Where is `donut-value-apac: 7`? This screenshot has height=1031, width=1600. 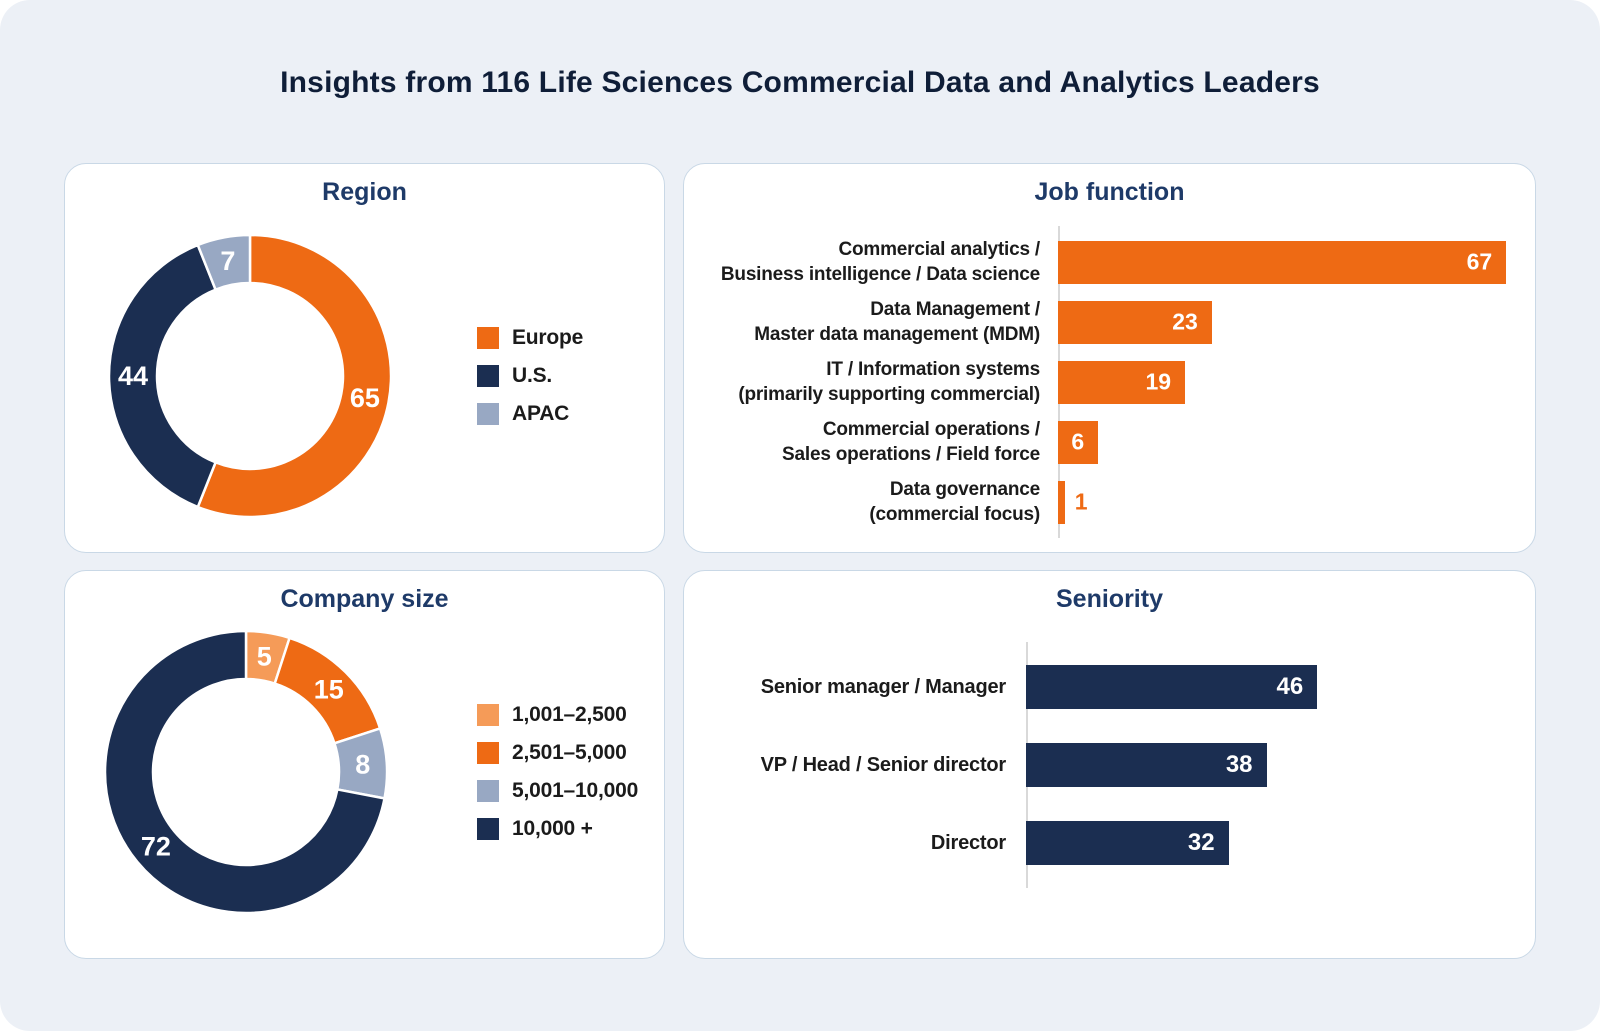 donut-value-apac: 7 is located at coordinates (227, 261).